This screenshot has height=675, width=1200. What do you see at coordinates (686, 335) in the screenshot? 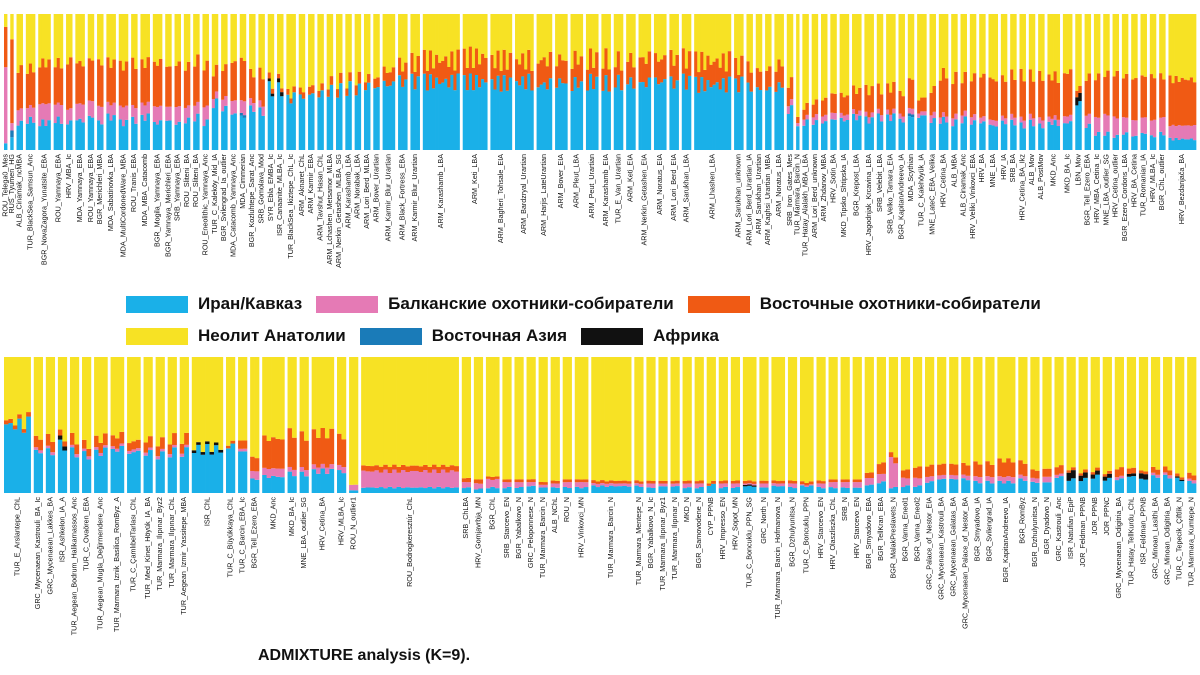
I see `legend-label: Африка` at bounding box center [686, 335].